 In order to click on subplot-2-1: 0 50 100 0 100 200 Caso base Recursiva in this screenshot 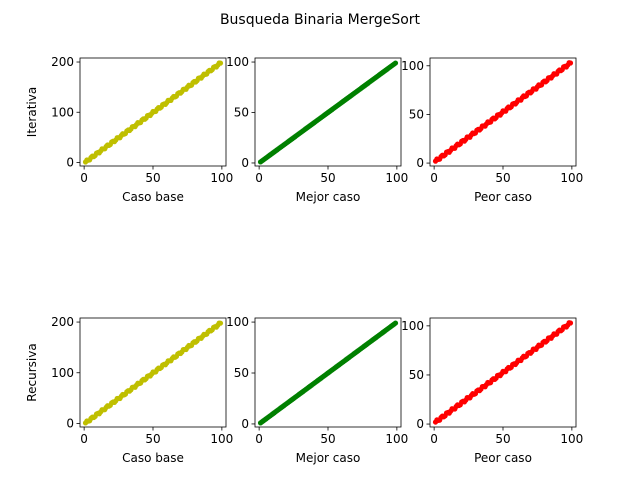, I will do `click(129, 390)`.